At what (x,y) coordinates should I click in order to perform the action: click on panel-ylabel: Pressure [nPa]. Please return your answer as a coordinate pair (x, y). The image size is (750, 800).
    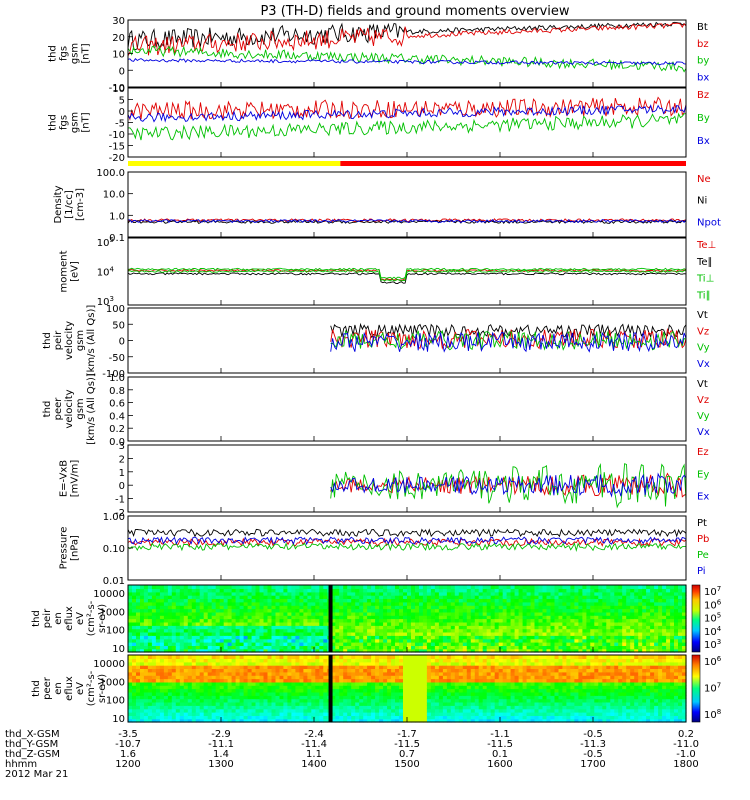
    Looking at the image, I should click on (70, 548).